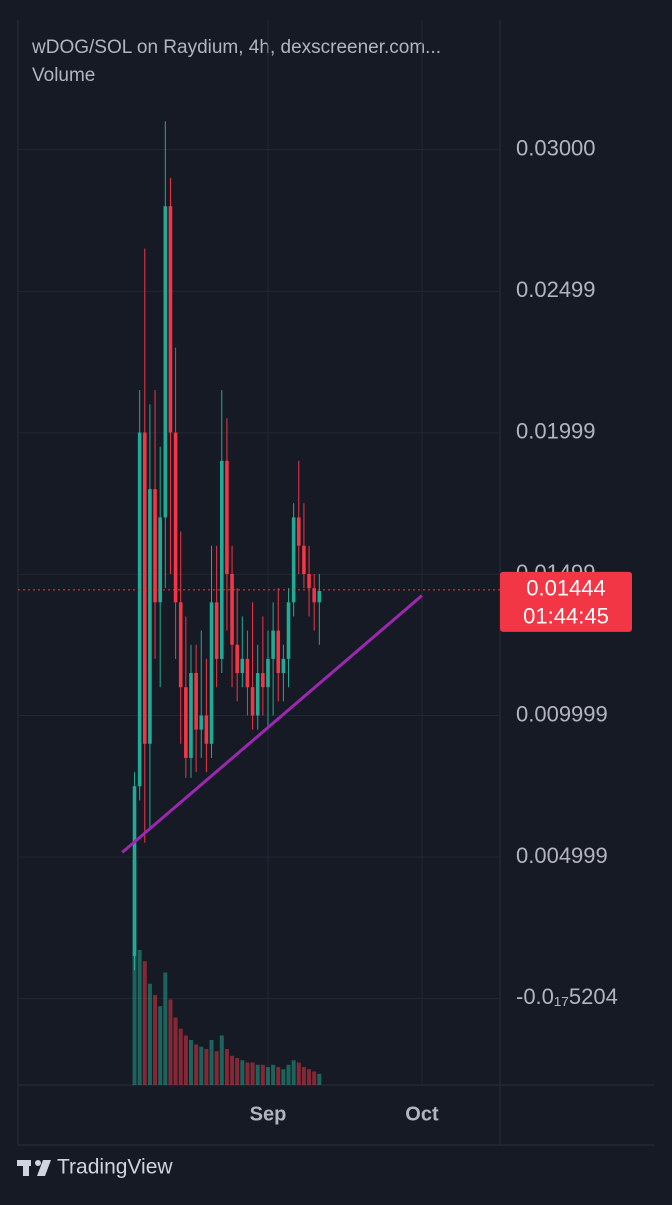 This screenshot has height=1205, width=672. Describe the element at coordinates (566, 588) in the screenshot. I see `last-price-label: 0.01444` at that location.